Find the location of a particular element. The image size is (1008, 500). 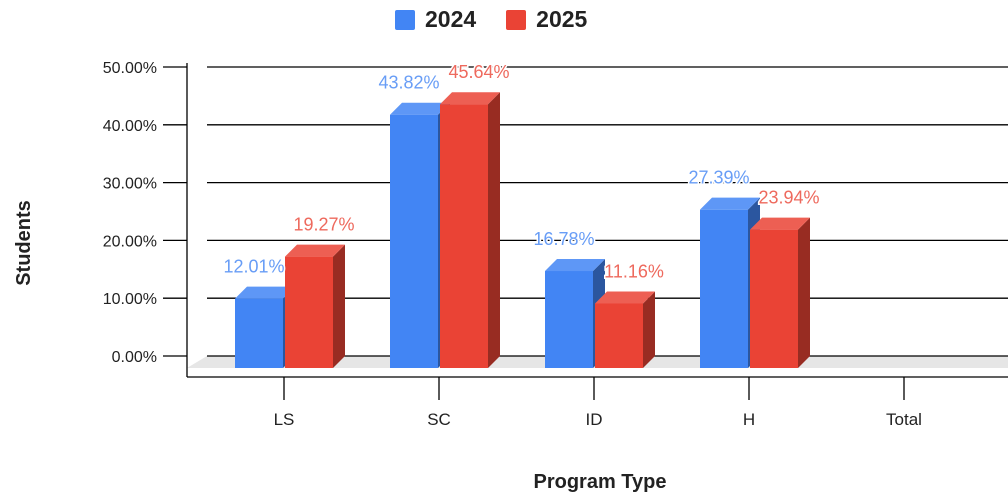

bar-top-2024-H is located at coordinates (730, 203).